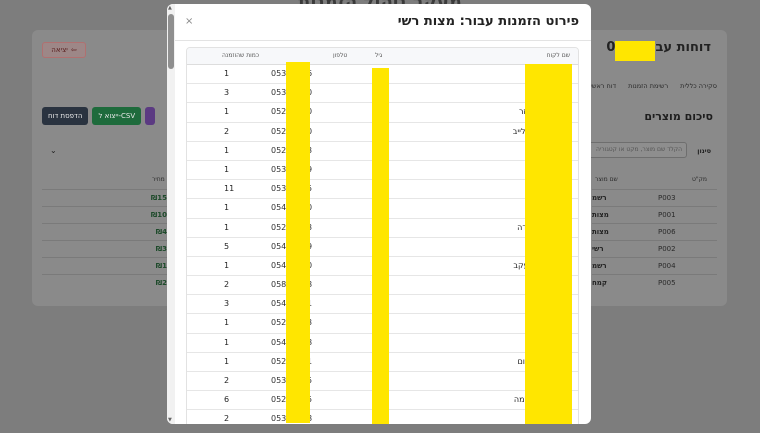  I want to click on export-csv-button: ייצוא ל-CSV, so click(117, 116).